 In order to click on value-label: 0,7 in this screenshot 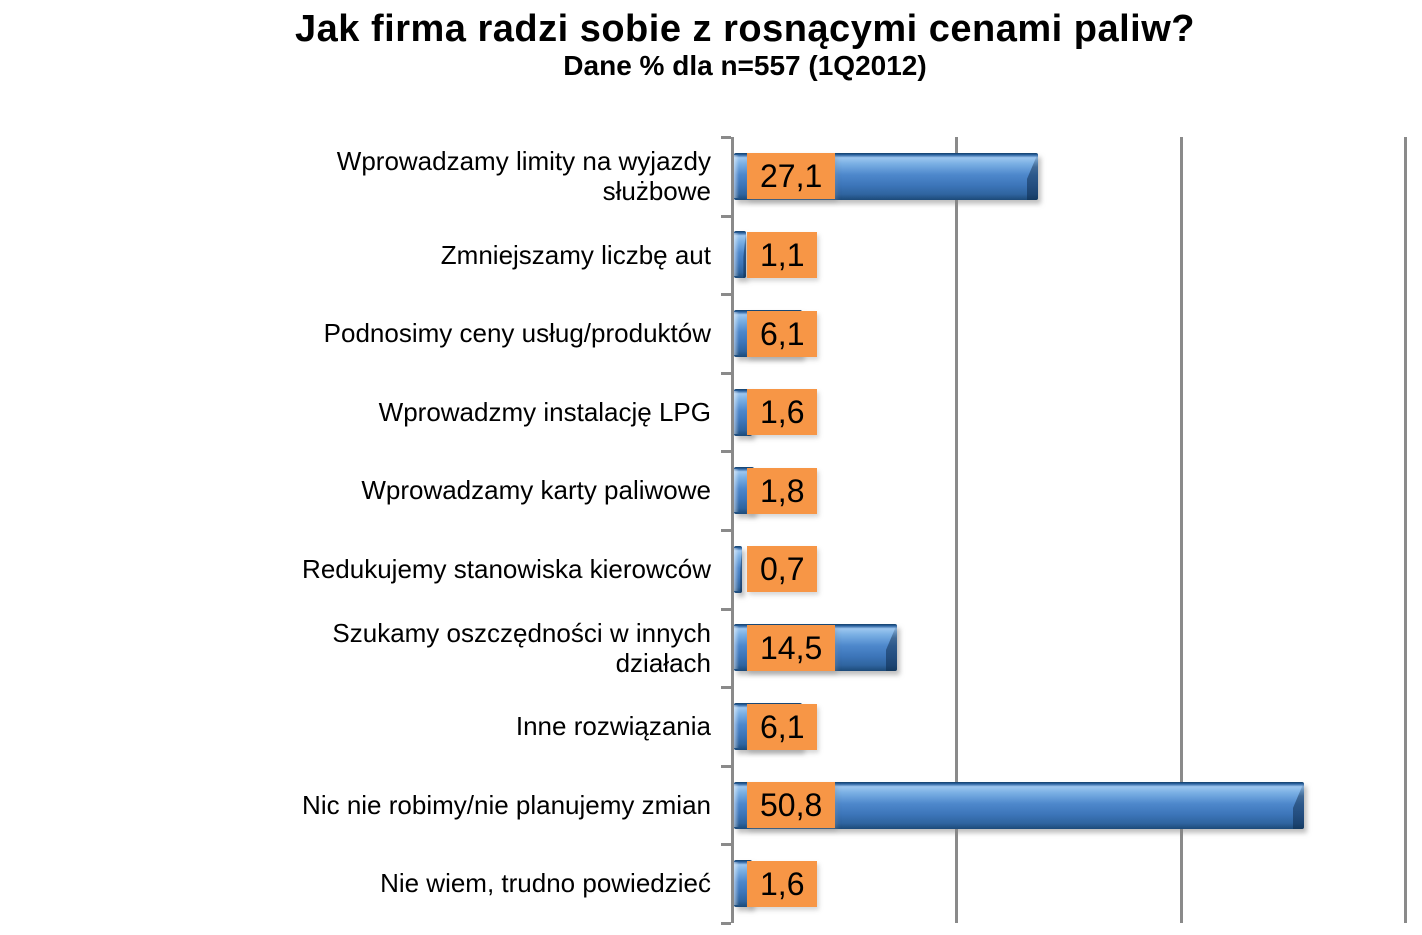, I will do `click(782, 569)`.